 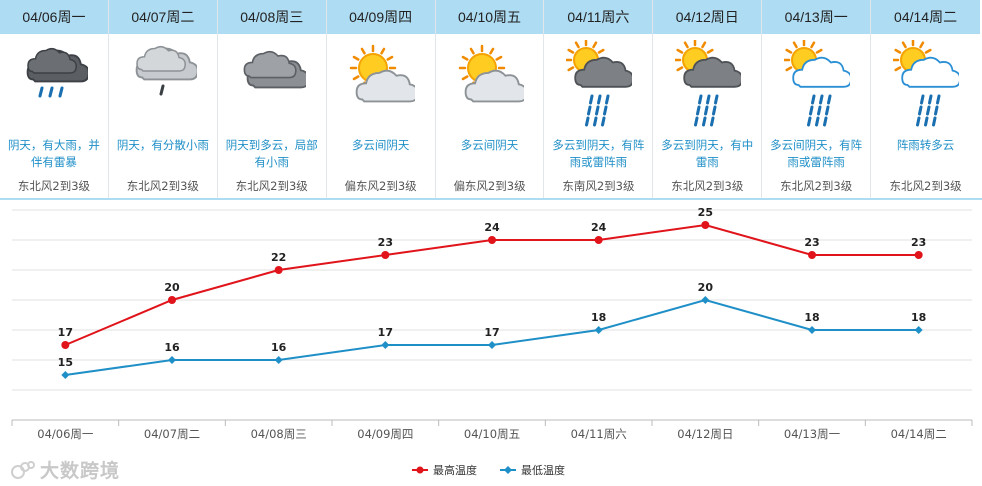 What do you see at coordinates (23, 469) in the screenshot?
I see `watermark-logo-icon` at bounding box center [23, 469].